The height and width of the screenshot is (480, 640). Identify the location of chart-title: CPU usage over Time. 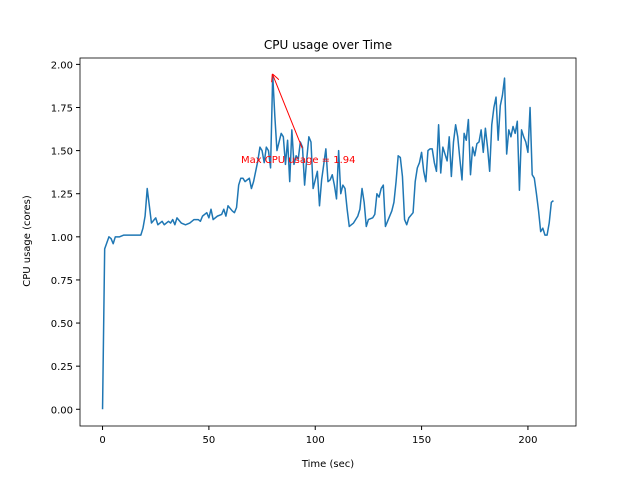
(328, 45).